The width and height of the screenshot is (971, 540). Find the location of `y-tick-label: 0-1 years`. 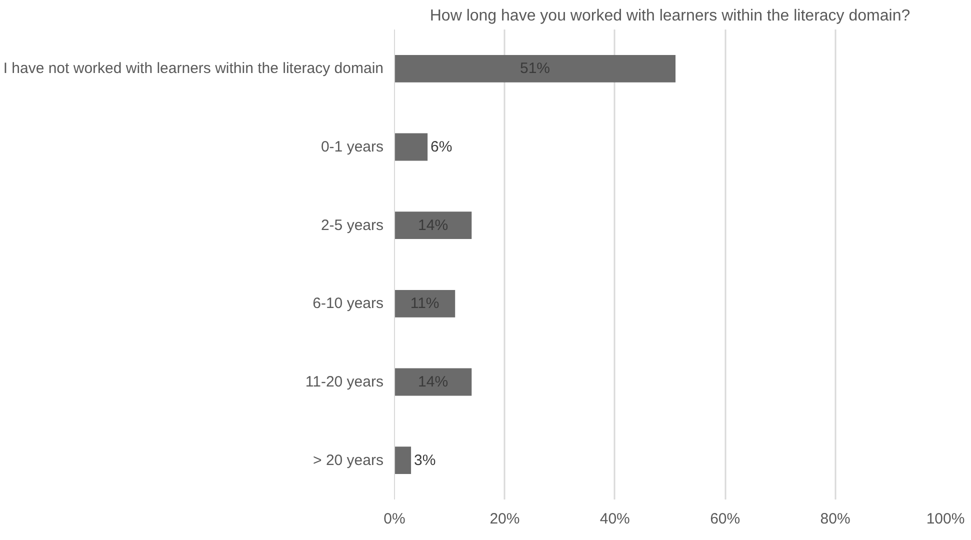

y-tick-label: 0-1 years is located at coordinates (352, 147).